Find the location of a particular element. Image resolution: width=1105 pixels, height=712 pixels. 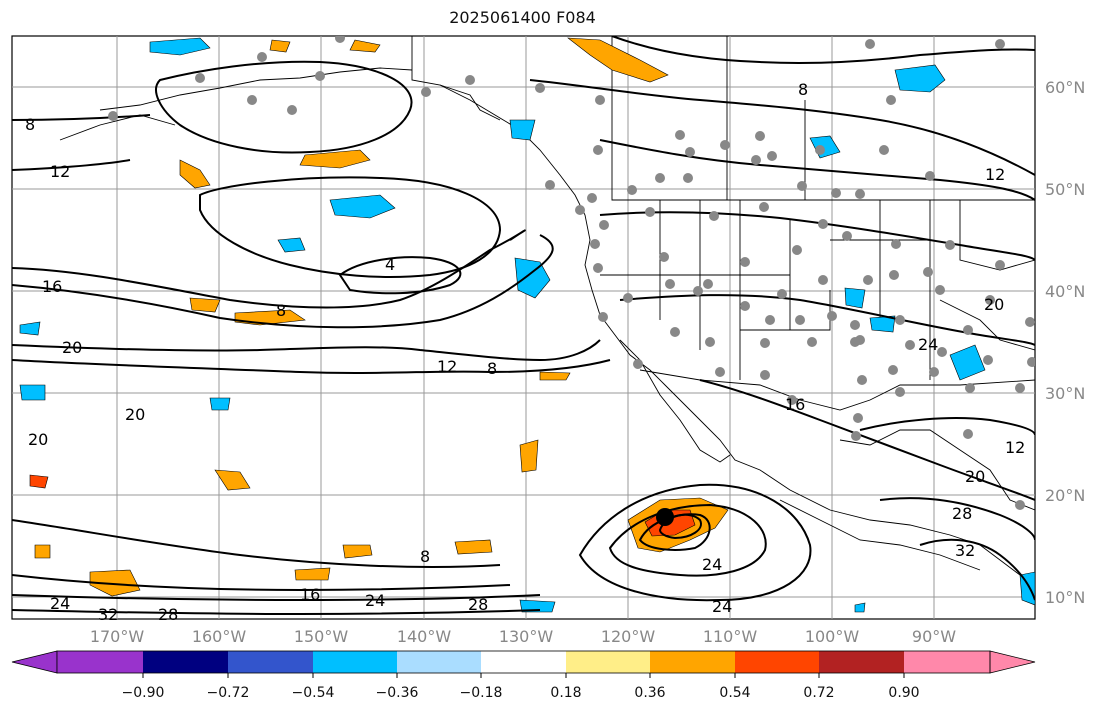

colorbar-tick-label: −0.54 is located at coordinates (313, 693).